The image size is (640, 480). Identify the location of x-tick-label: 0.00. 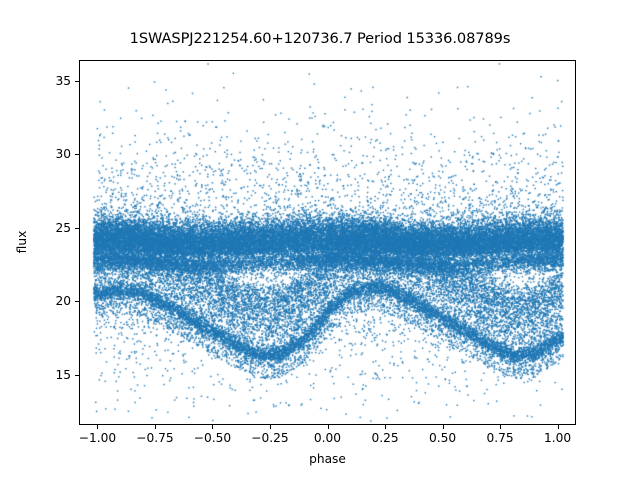
(327, 438).